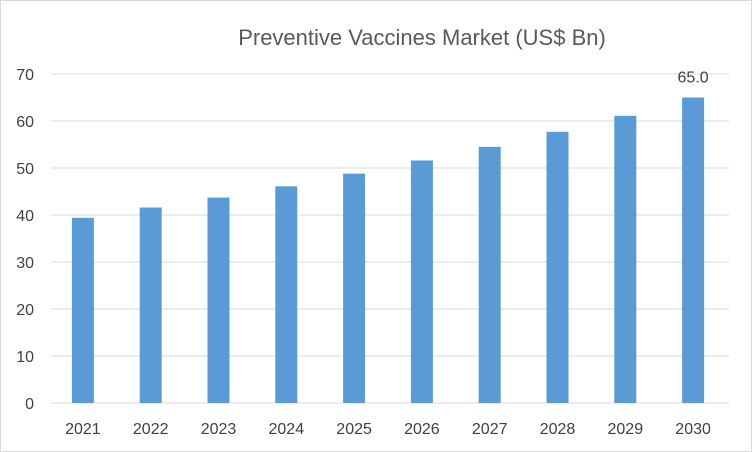  What do you see at coordinates (490, 429) in the screenshot?
I see `x-tick-label-2027: 2027` at bounding box center [490, 429].